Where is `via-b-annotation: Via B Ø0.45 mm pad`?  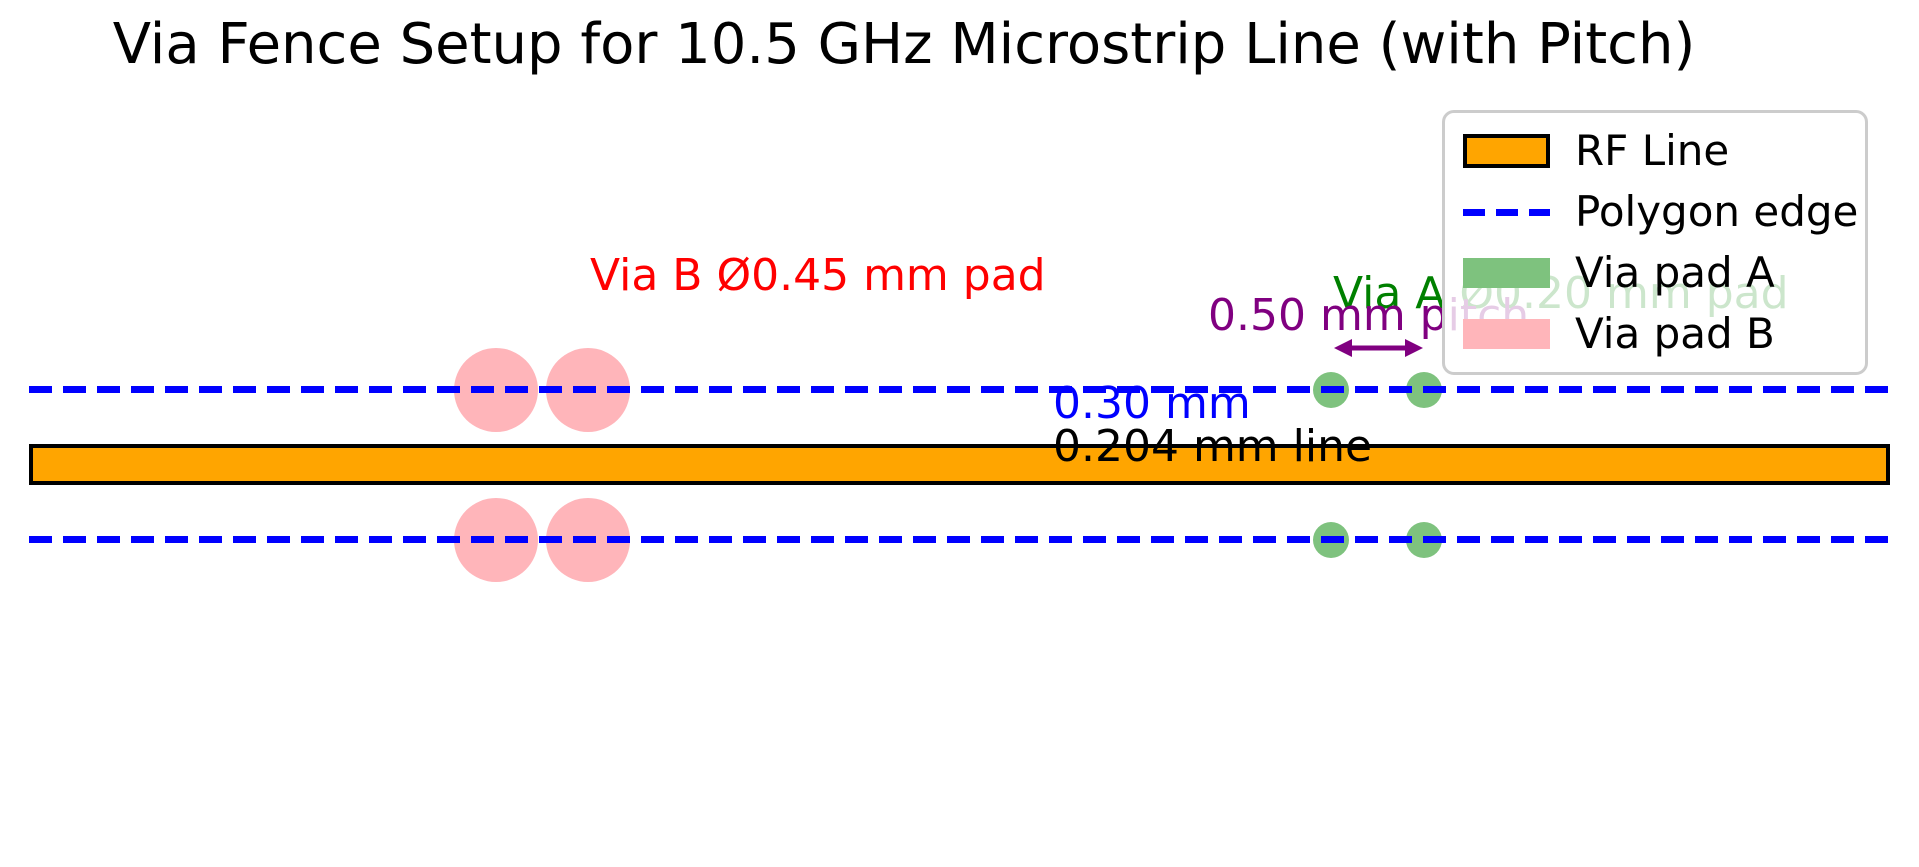 via-b-annotation: Via B Ø0.45 mm pad is located at coordinates (818, 275).